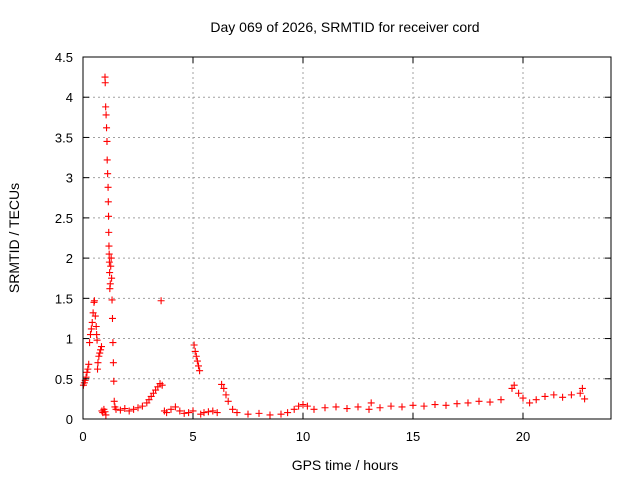 This screenshot has height=480, width=640. What do you see at coordinates (523, 436) in the screenshot?
I see `x-tick-label: 20` at bounding box center [523, 436].